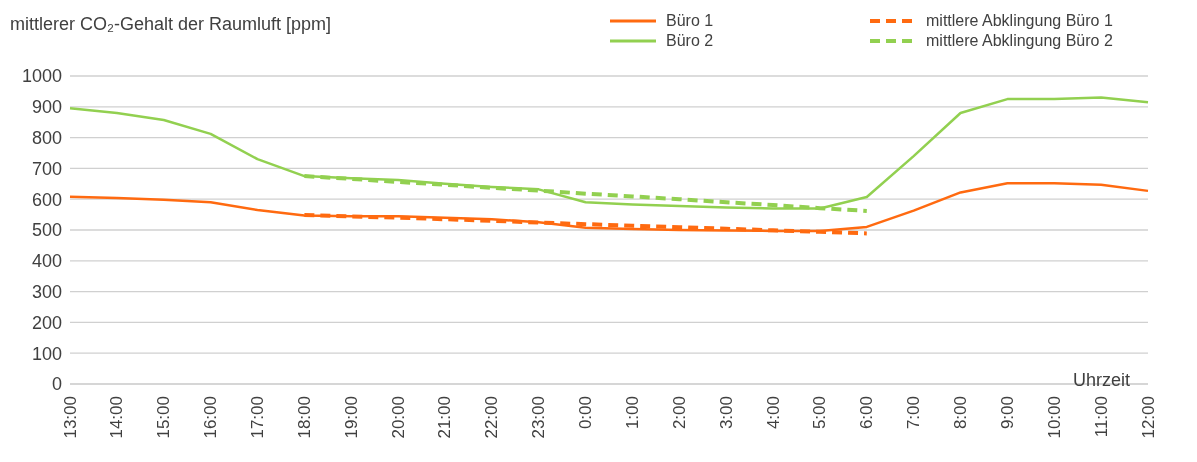 Image resolution: width=1197 pixels, height=462 pixels. What do you see at coordinates (46, 168) in the screenshot?
I see `y-tick-label: 700` at bounding box center [46, 168].